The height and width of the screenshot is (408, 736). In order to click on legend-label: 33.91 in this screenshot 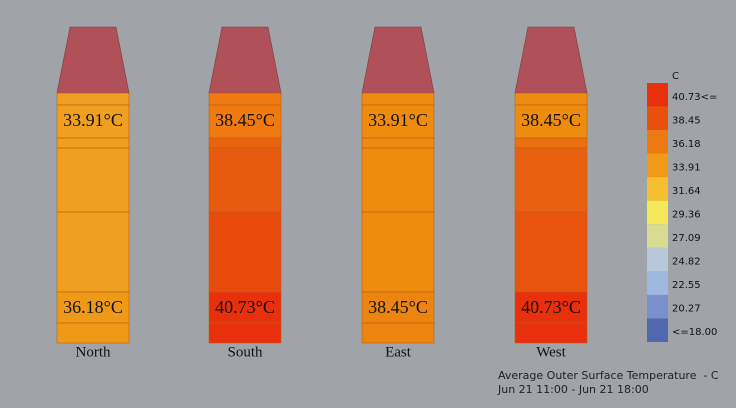, I will do `click(686, 167)`.